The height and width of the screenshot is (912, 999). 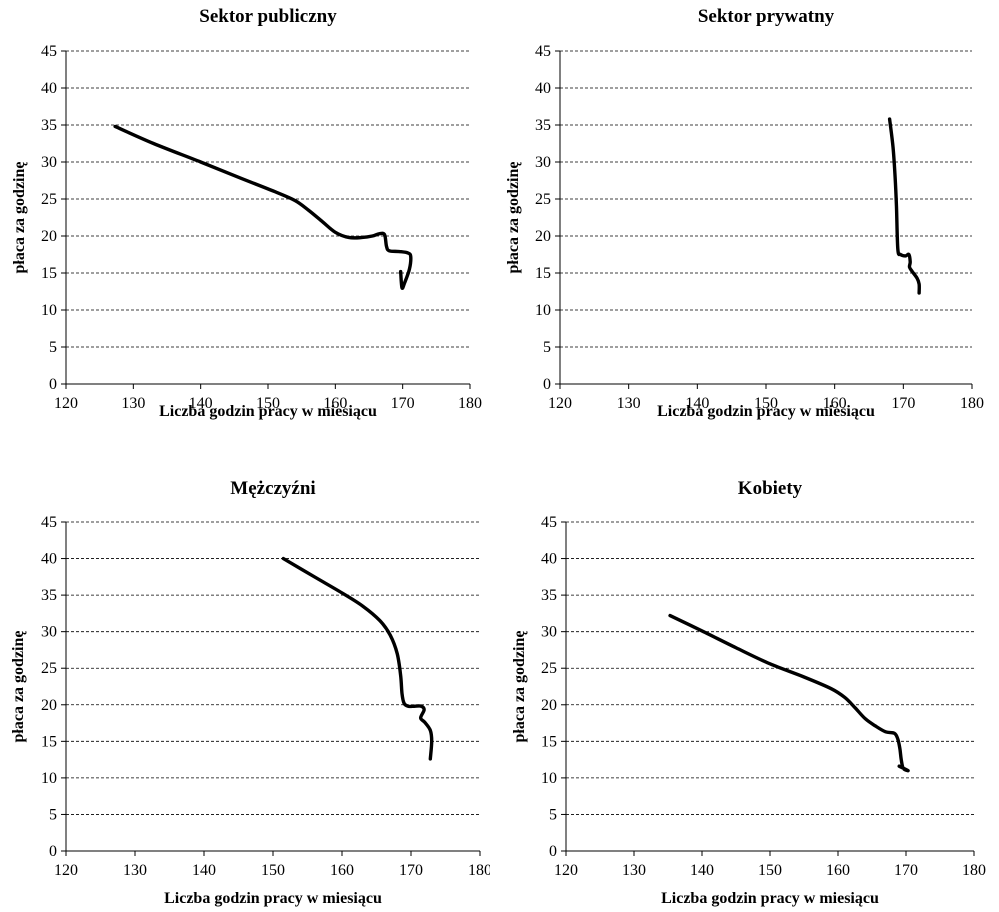 What do you see at coordinates (268, 16) in the screenshot?
I see `chart-title: Sektor publiczny` at bounding box center [268, 16].